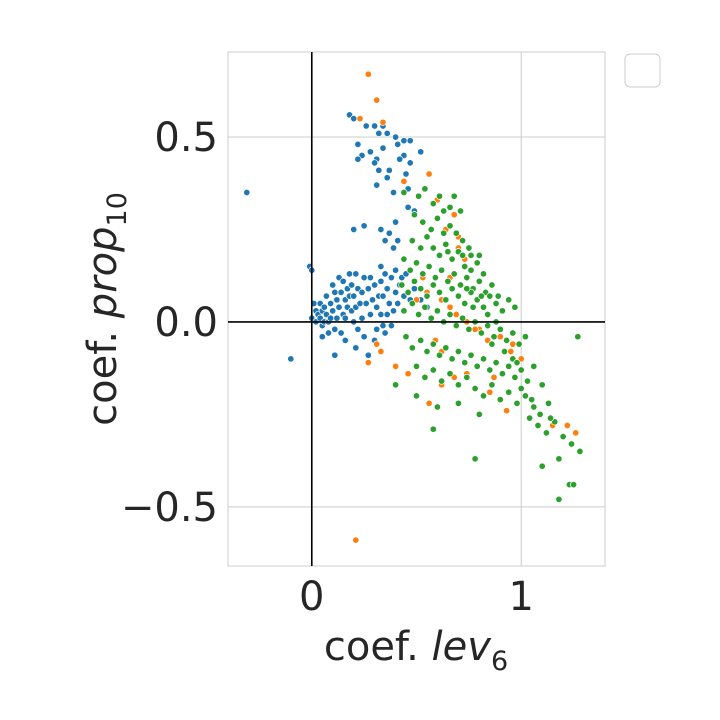  I want to click on y-tick-labels: 0.5 0.0 −0.5, so click(169, 323).